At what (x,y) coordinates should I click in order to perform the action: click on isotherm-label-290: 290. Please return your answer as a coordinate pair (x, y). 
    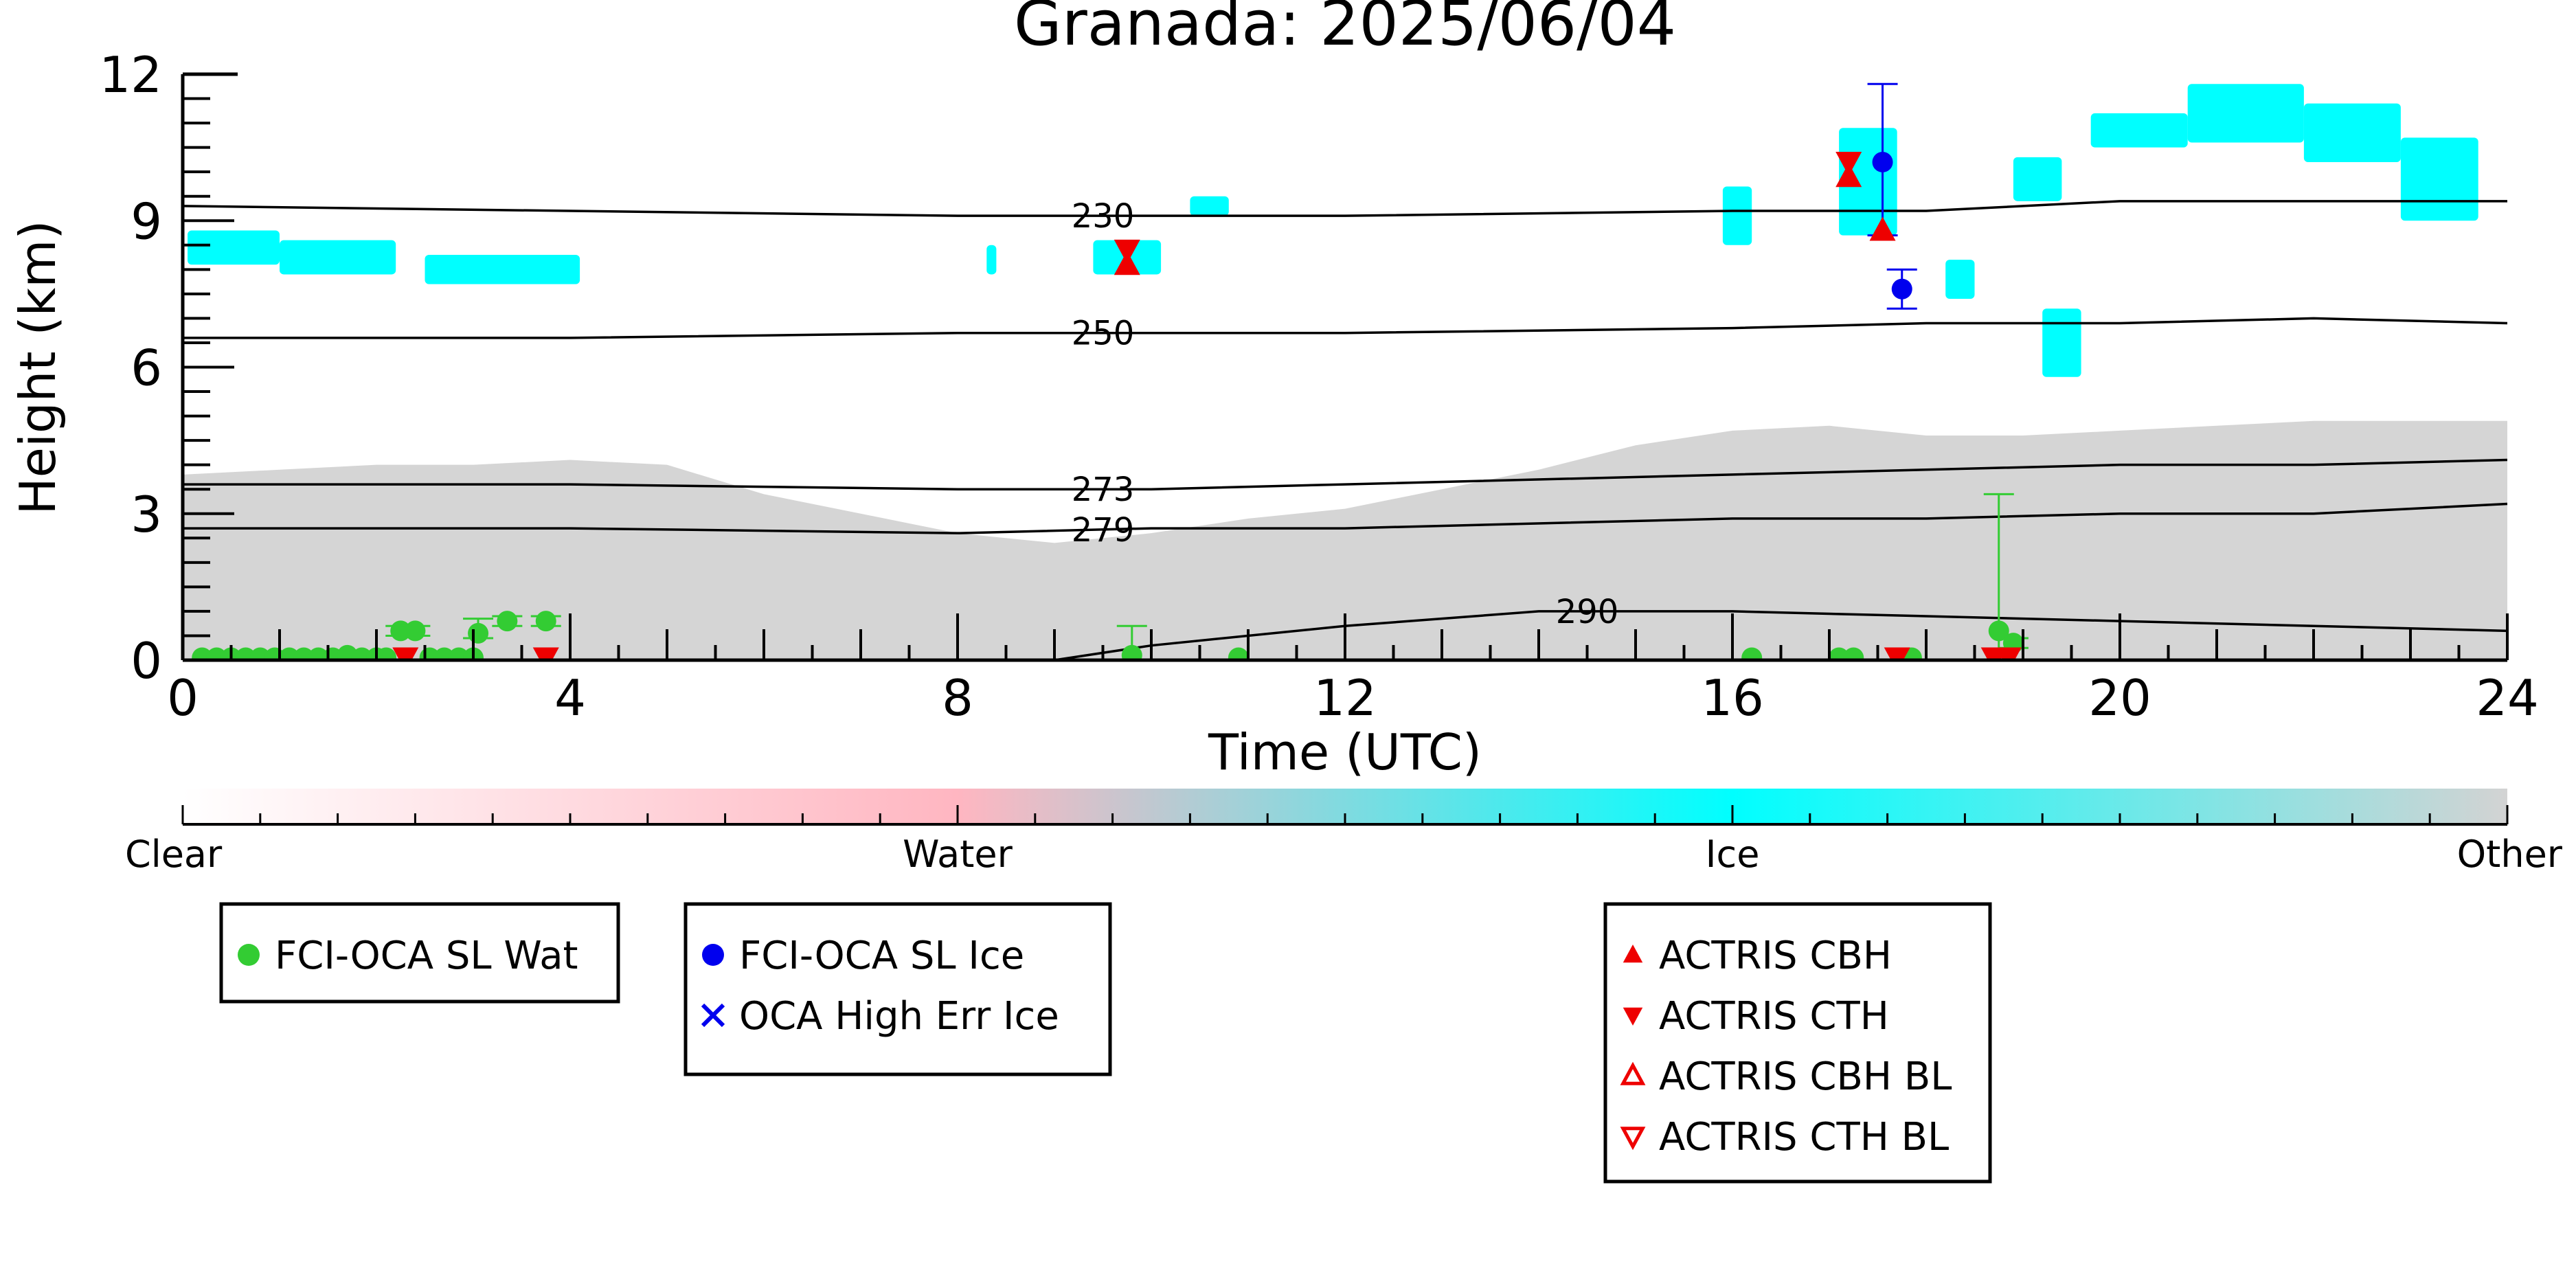
    Looking at the image, I should click on (1587, 612).